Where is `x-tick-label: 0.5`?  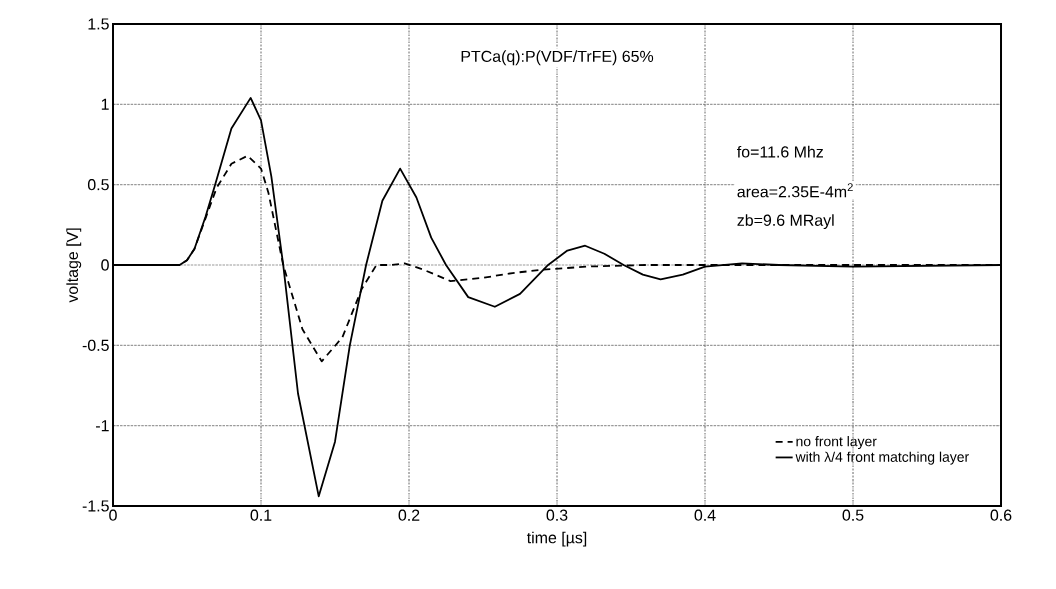 x-tick-label: 0.5 is located at coordinates (853, 515).